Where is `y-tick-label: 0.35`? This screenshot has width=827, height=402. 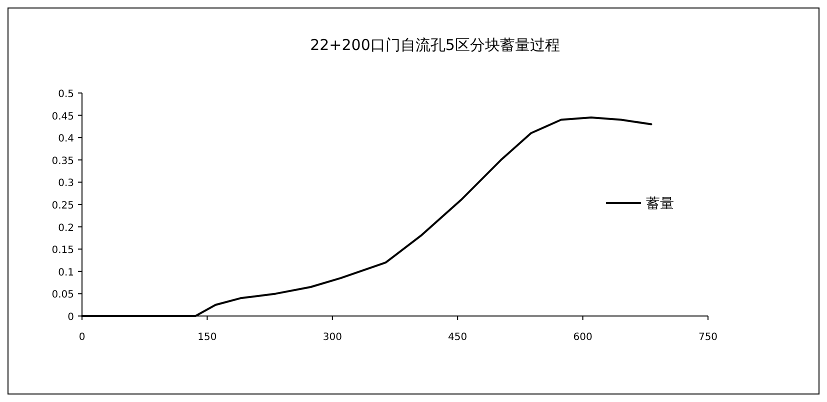 y-tick-label: 0.35 is located at coordinates (63, 161).